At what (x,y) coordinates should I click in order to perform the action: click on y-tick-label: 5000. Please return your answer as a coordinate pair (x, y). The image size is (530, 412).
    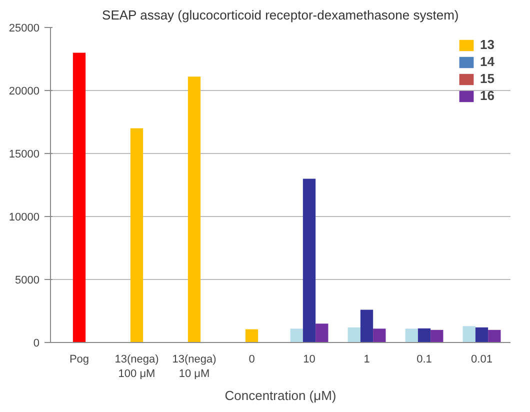
    Looking at the image, I should click on (27, 280).